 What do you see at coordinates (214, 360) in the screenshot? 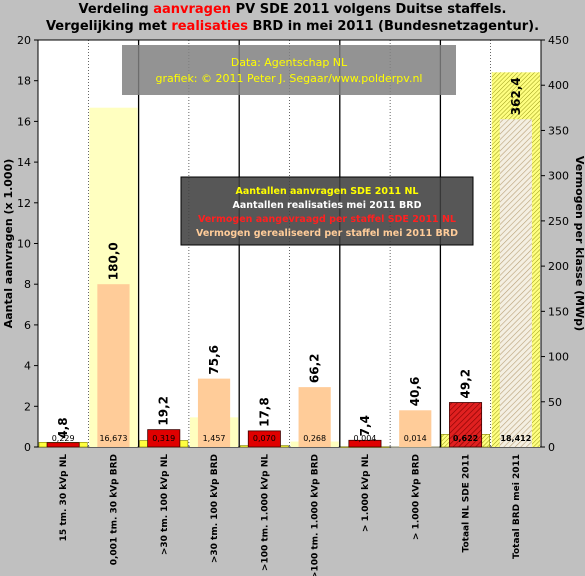
I see `mwp-label-30-tm-100-kvp-brd: 75,6` at bounding box center [214, 360].